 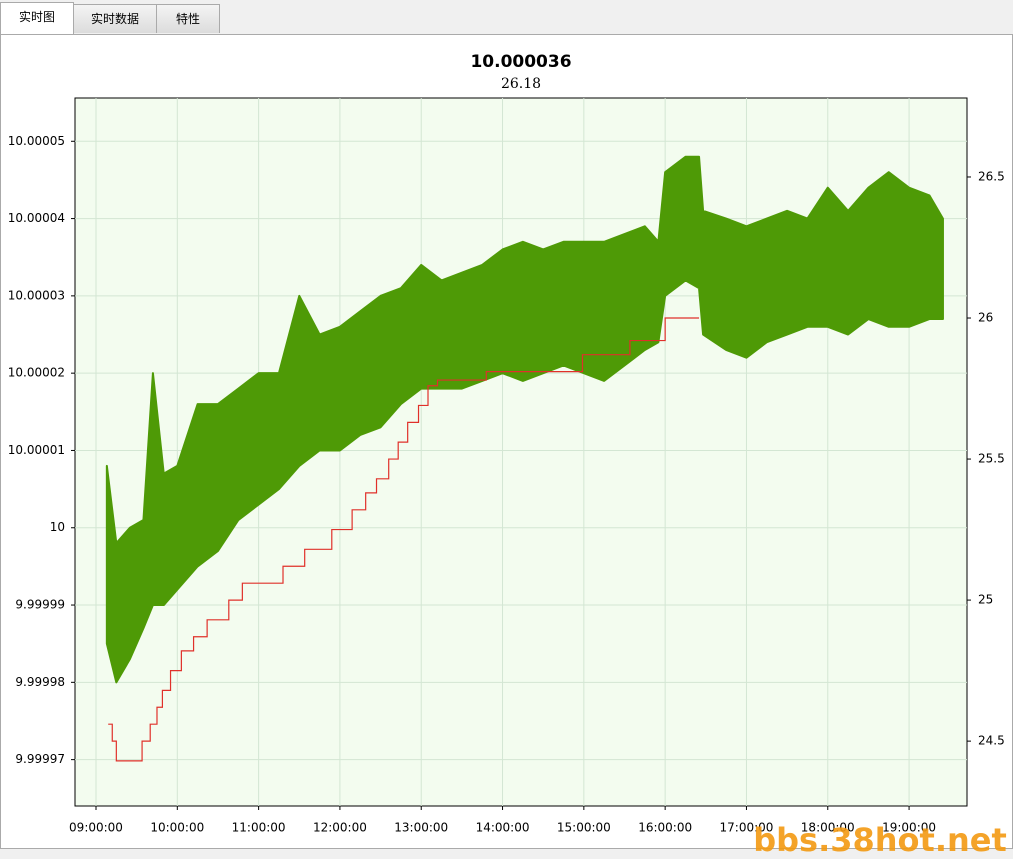 What do you see at coordinates (991, 176) in the screenshot?
I see `y2-tick-label: 26.5` at bounding box center [991, 176].